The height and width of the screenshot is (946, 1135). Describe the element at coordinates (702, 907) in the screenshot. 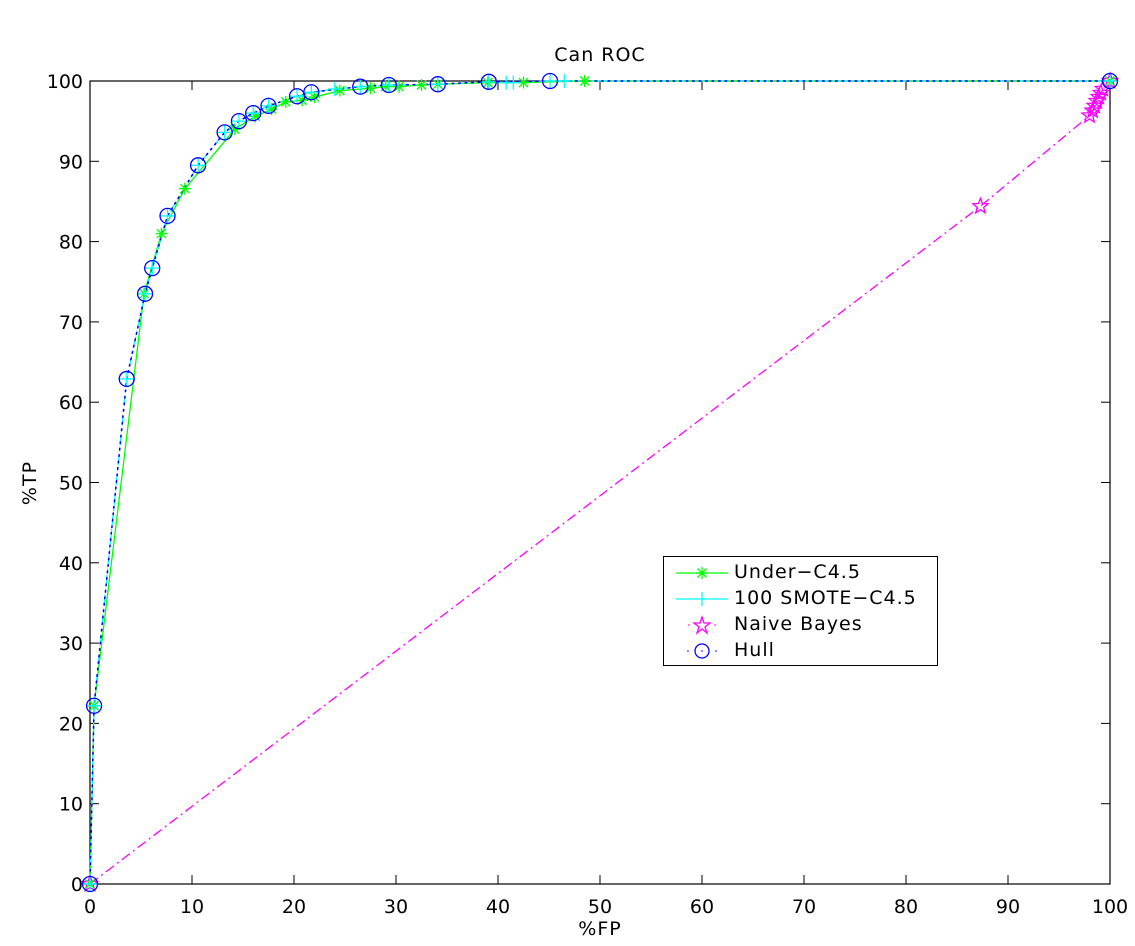

I see `x-tick-label: 60` at that location.